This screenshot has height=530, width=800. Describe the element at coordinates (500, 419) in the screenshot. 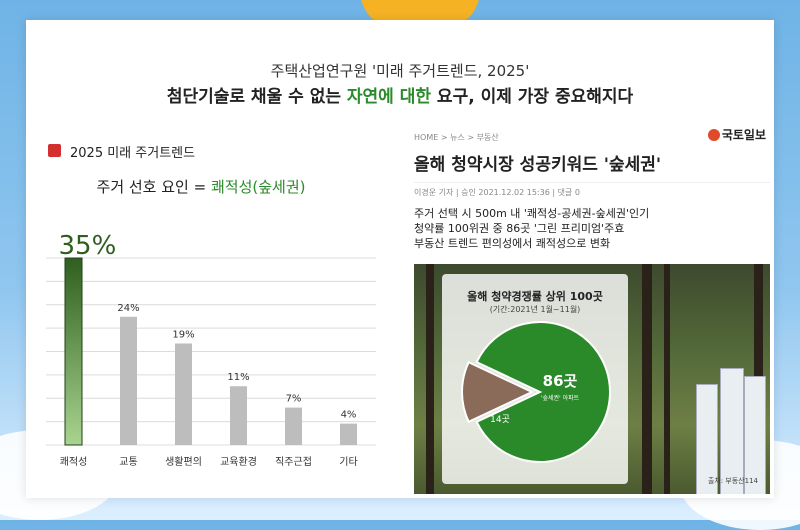

I see `pie-minor-value: 14곳` at that location.